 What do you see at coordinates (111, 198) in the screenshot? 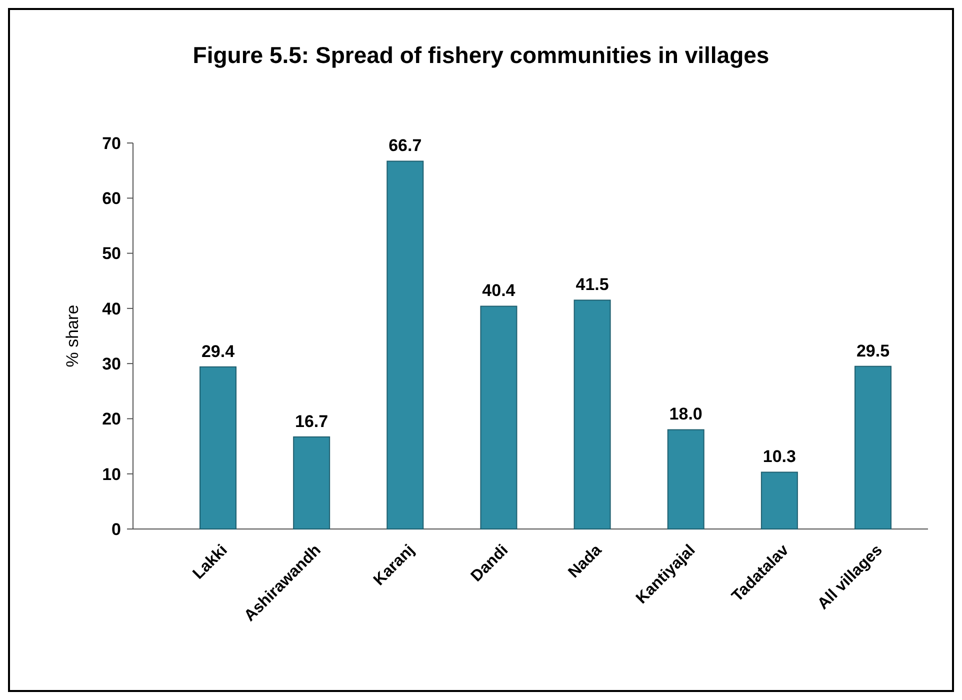
I see `y-tick-label: 60` at bounding box center [111, 198].